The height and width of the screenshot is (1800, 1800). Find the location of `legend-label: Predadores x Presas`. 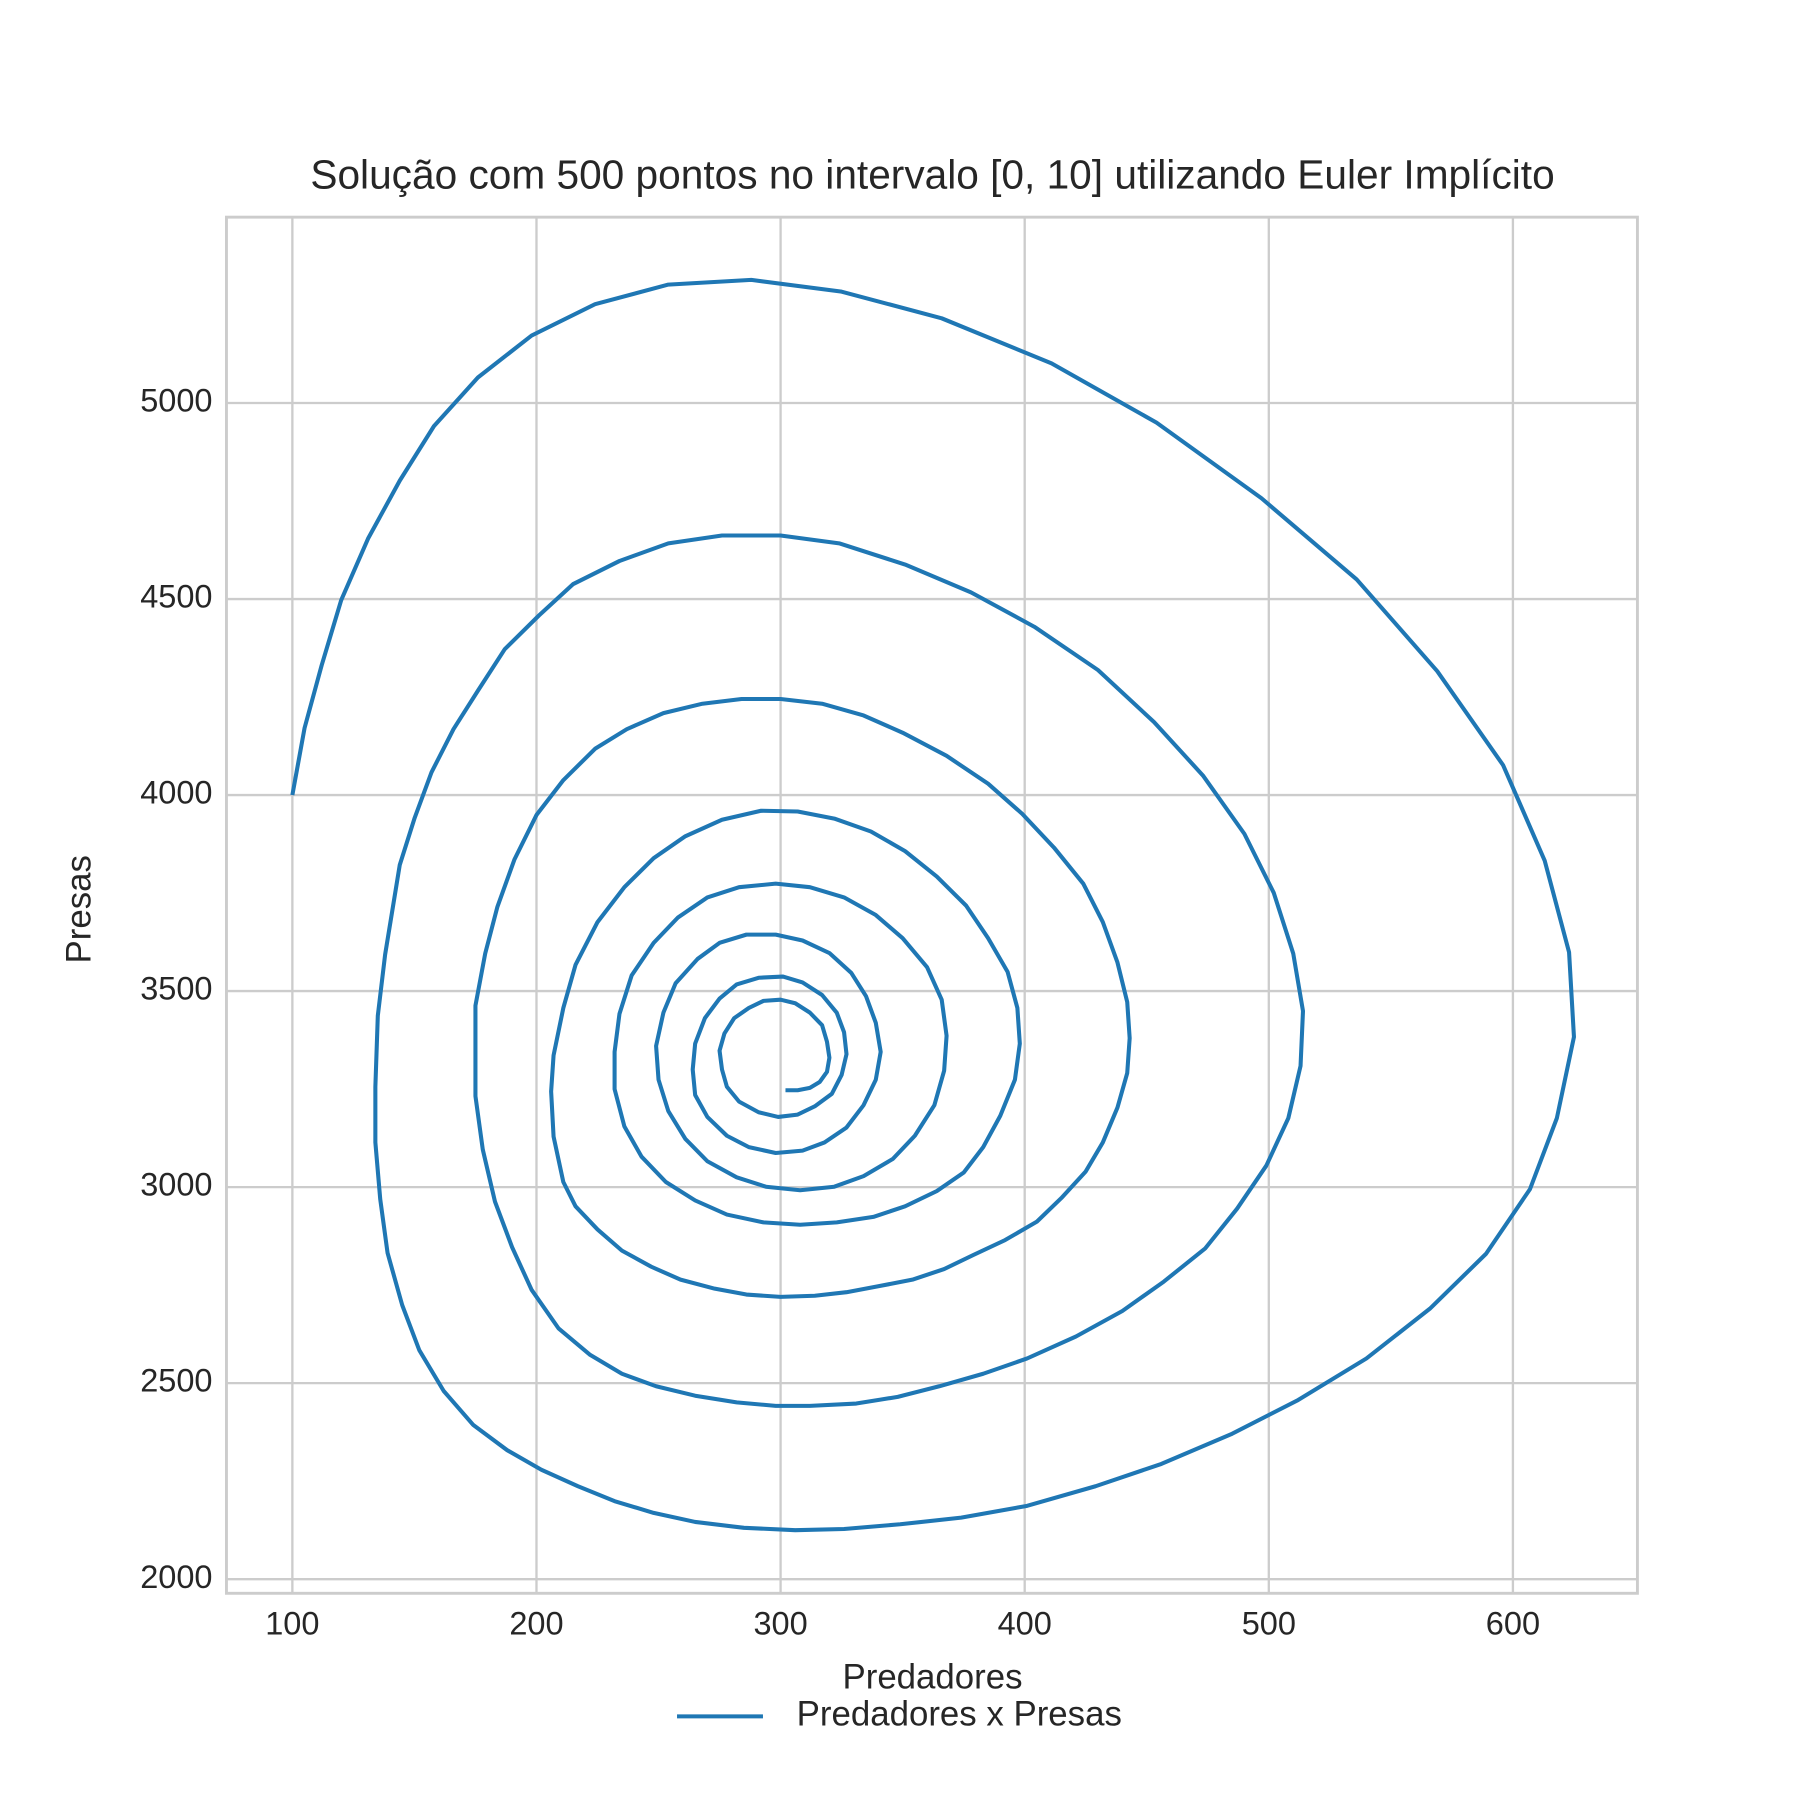

legend-label: Predadores x Presas is located at coordinates (959, 1714).